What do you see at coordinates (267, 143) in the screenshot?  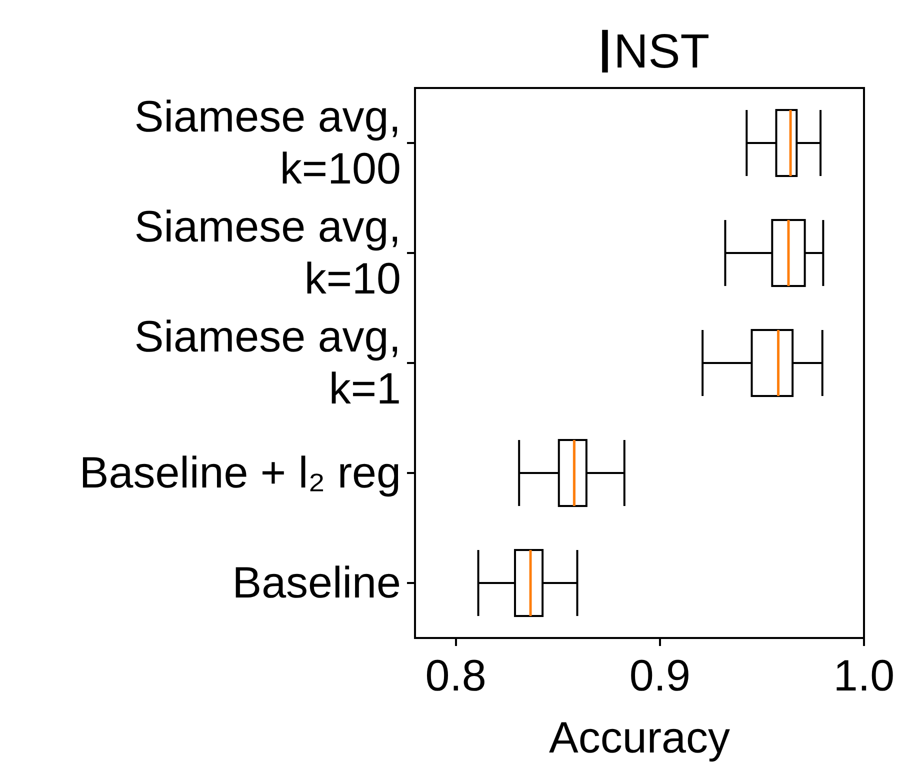 I see `y-tick-label: Siamese avg, k=100` at bounding box center [267, 143].